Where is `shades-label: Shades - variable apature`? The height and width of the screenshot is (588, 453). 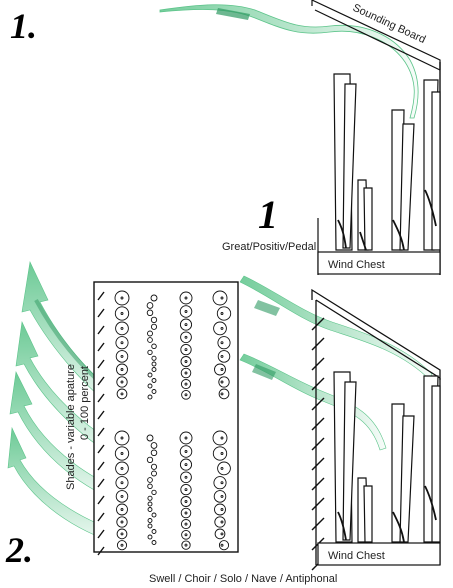
shades-label: Shades - variable apature is located at coordinates (71, 427).